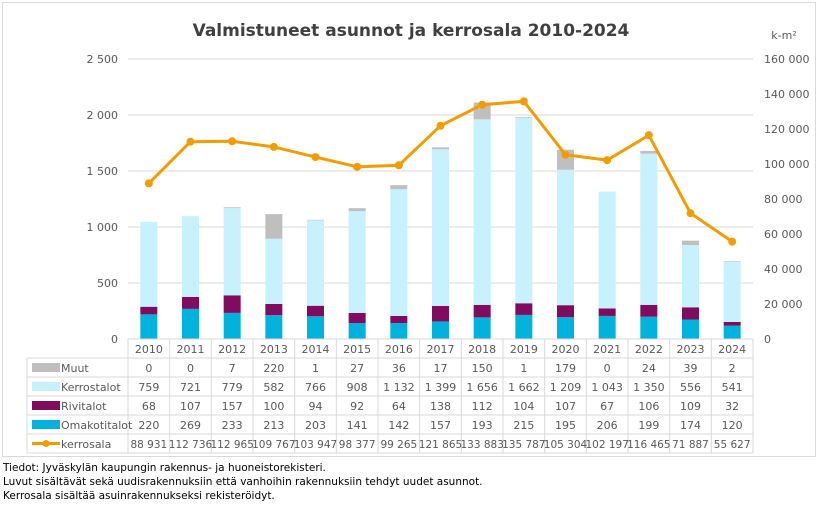 This screenshot has height=508, width=820. Describe the element at coordinates (440, 313) in the screenshot. I see `bar-rivitalot-2017` at that location.